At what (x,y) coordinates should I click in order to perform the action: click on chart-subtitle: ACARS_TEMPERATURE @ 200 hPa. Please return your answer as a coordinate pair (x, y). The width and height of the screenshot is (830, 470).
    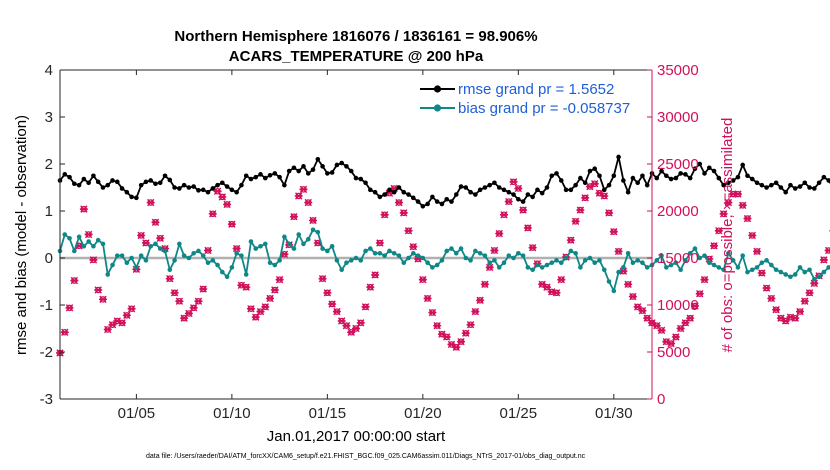
    Looking at the image, I should click on (356, 56).